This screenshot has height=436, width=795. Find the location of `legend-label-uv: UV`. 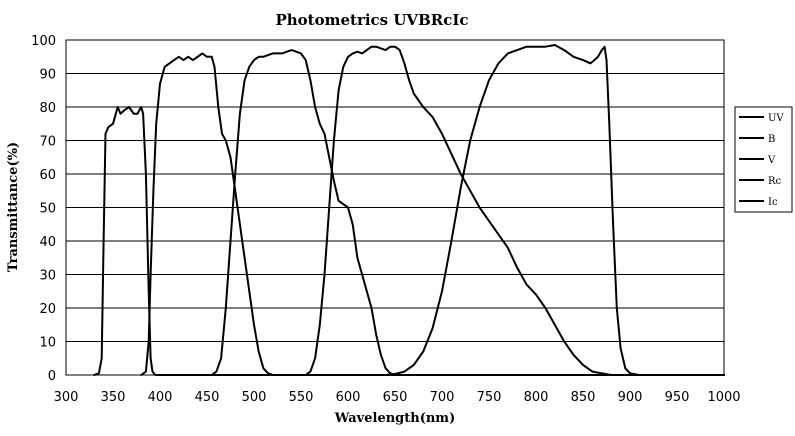

legend-label-uv: UV is located at coordinates (776, 118).